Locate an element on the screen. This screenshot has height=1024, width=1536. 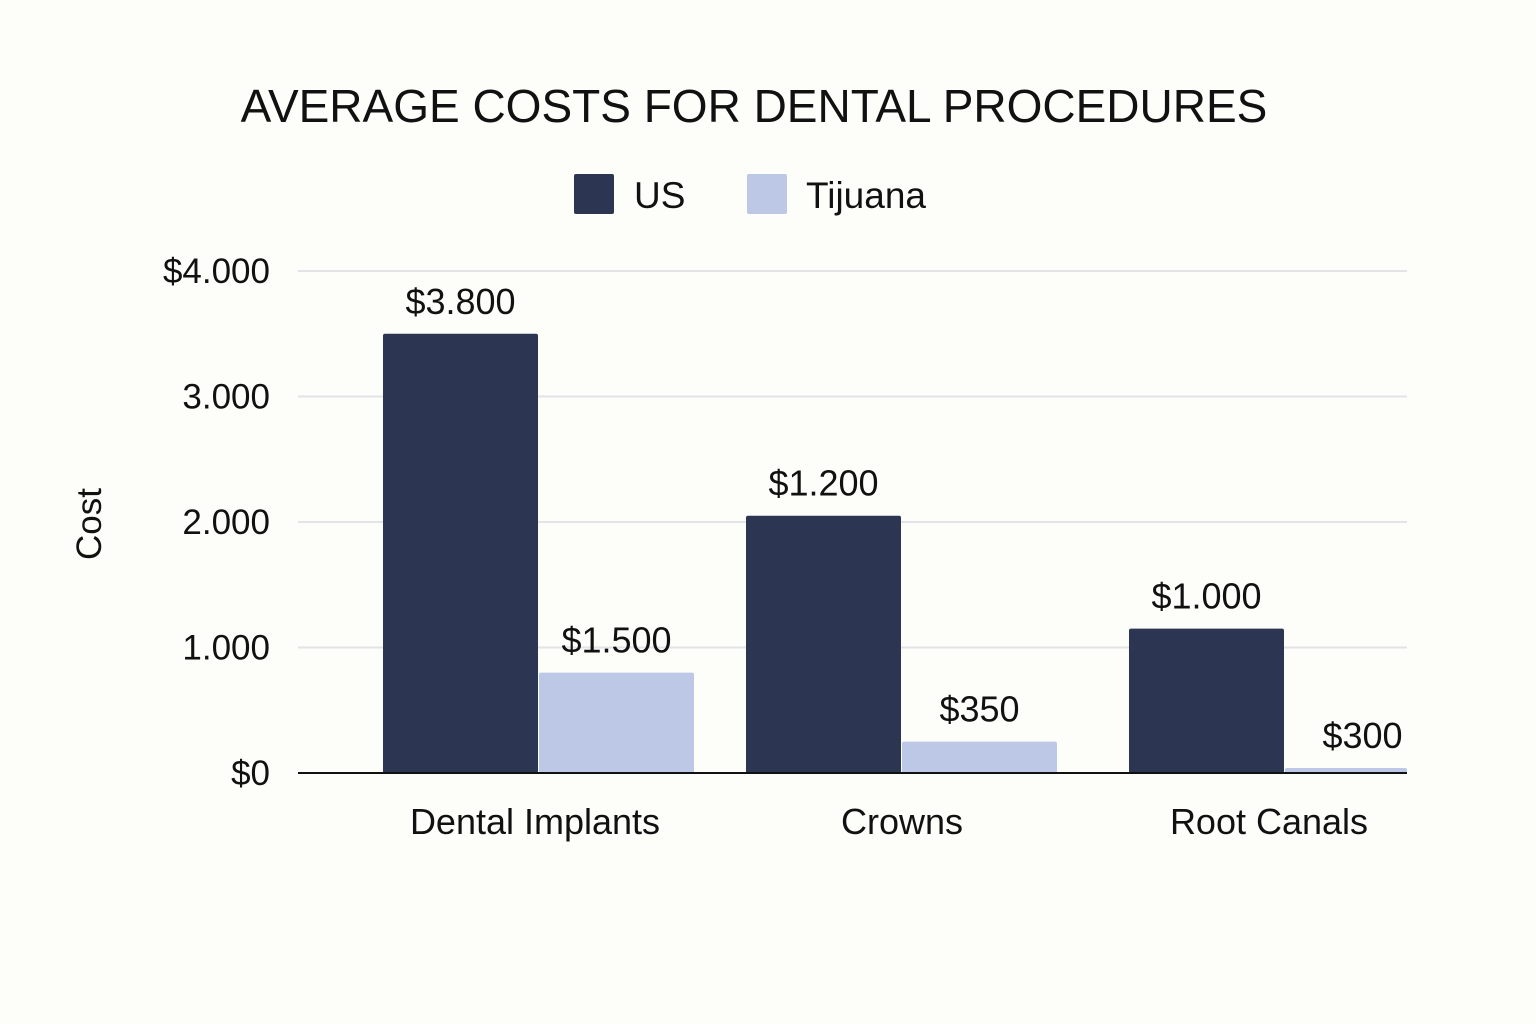
x-category-label: Root Canals is located at coordinates (1269, 821).